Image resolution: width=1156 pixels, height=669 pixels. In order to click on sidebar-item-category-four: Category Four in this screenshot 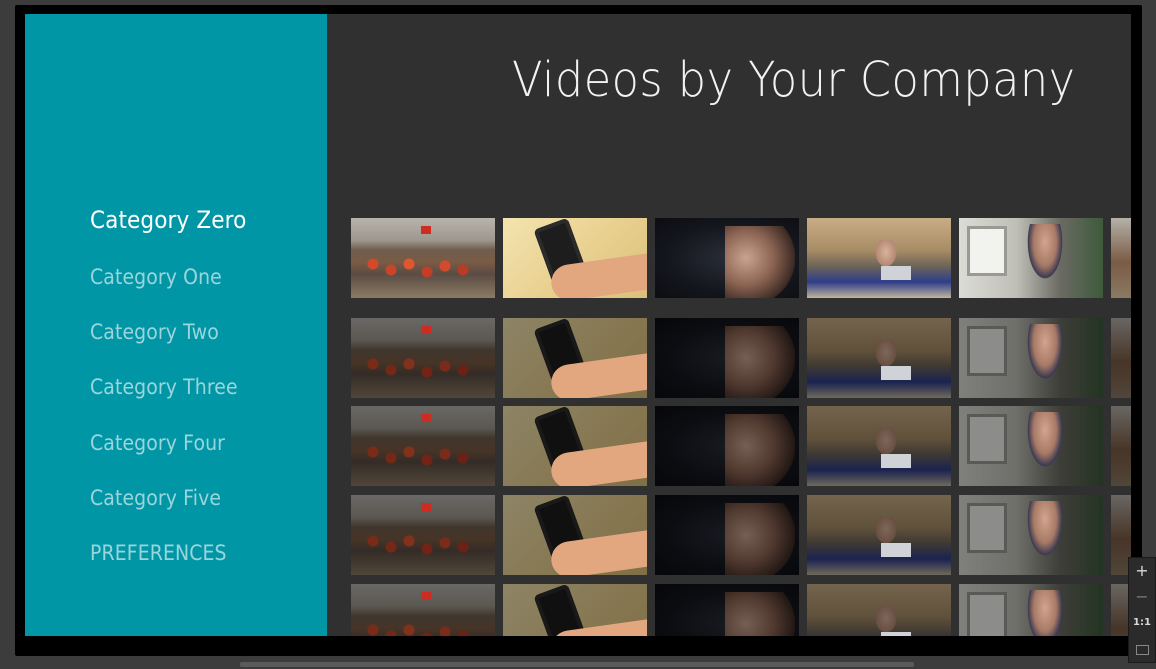, I will do `click(158, 443)`.